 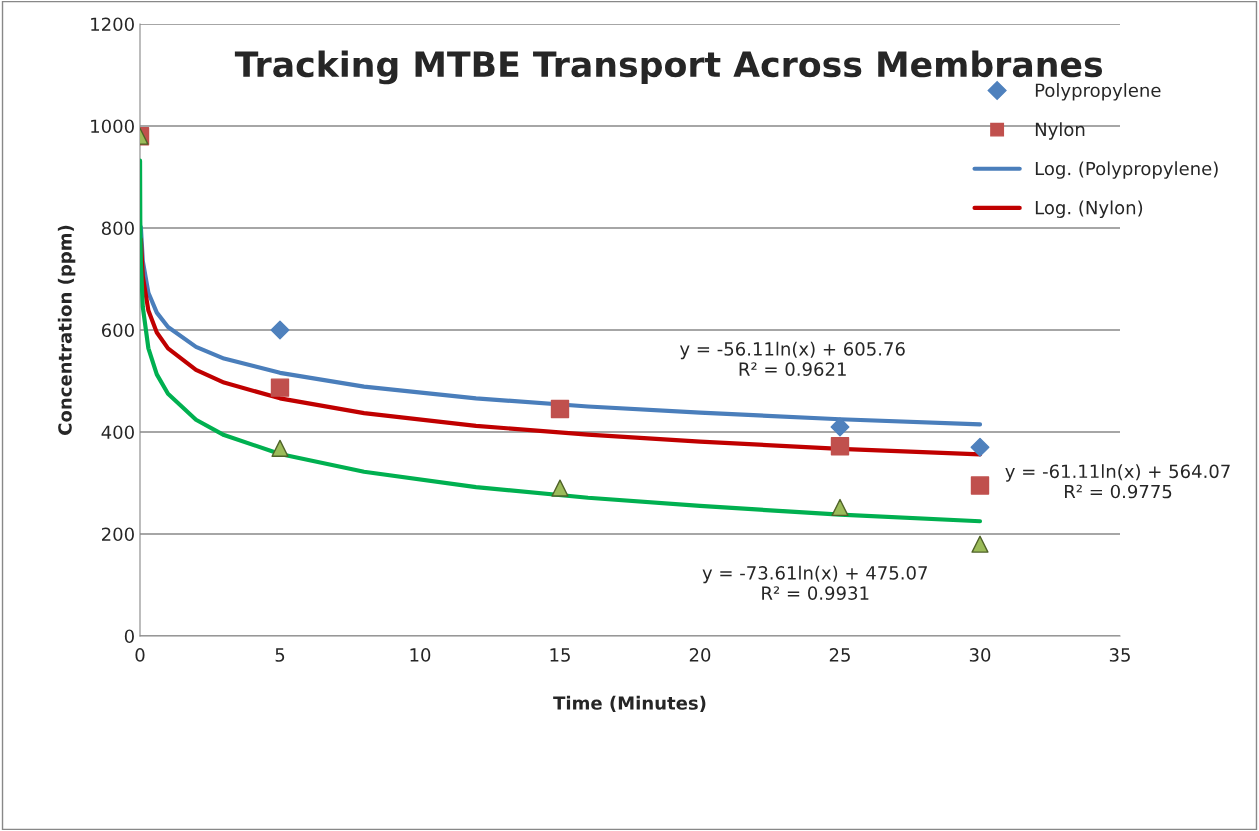 What do you see at coordinates (117, 228) in the screenshot?
I see `y-tick-label: 800` at bounding box center [117, 228].